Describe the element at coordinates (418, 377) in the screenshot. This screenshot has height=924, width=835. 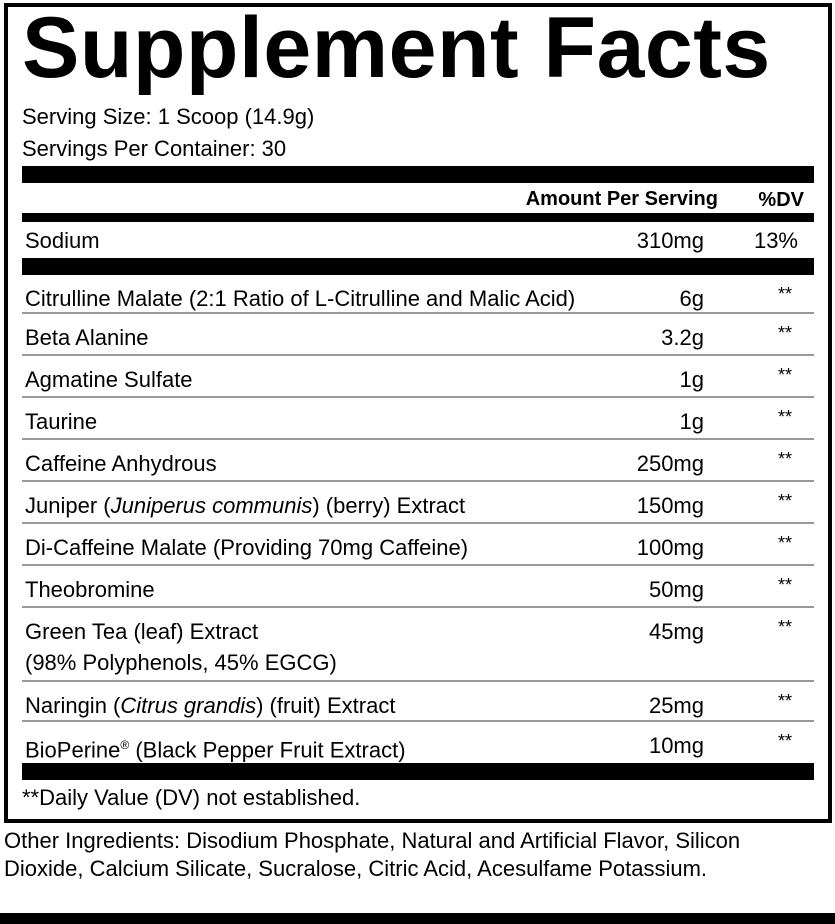
I see `ingredient-row: Agmatine Sulfate 1g **` at that location.